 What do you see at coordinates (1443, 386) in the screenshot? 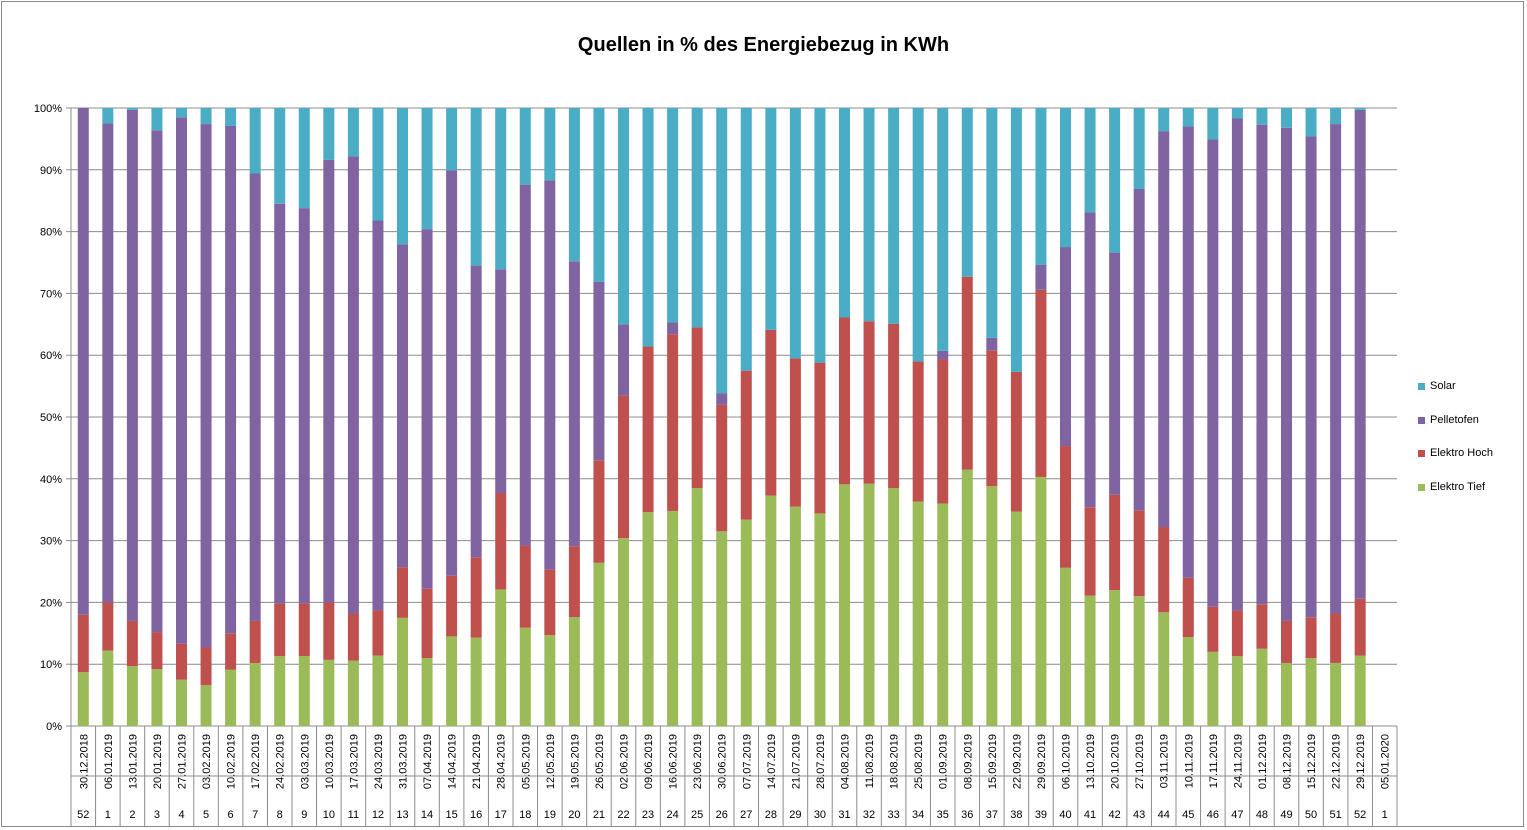
I see `legend-label-solar: Solar` at bounding box center [1443, 386].